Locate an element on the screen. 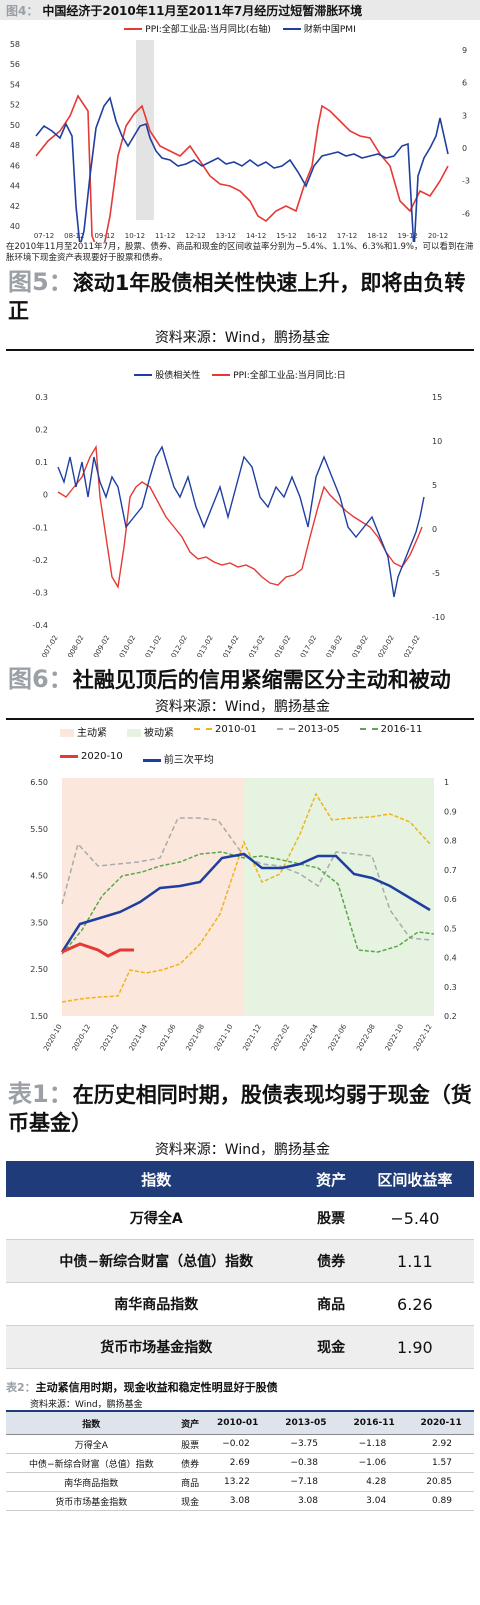 Image resolution: width=480 pixels, height=1605 pixels. fig6-y-tick-right: 1 is located at coordinates (446, 782).